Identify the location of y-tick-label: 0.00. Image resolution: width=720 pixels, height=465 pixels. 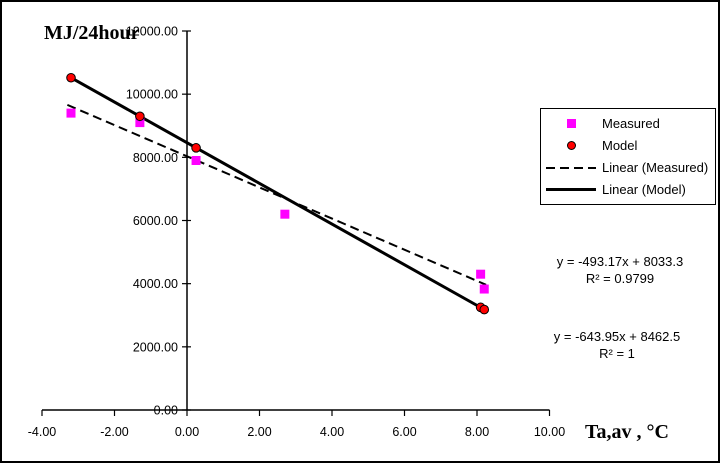
(166, 411).